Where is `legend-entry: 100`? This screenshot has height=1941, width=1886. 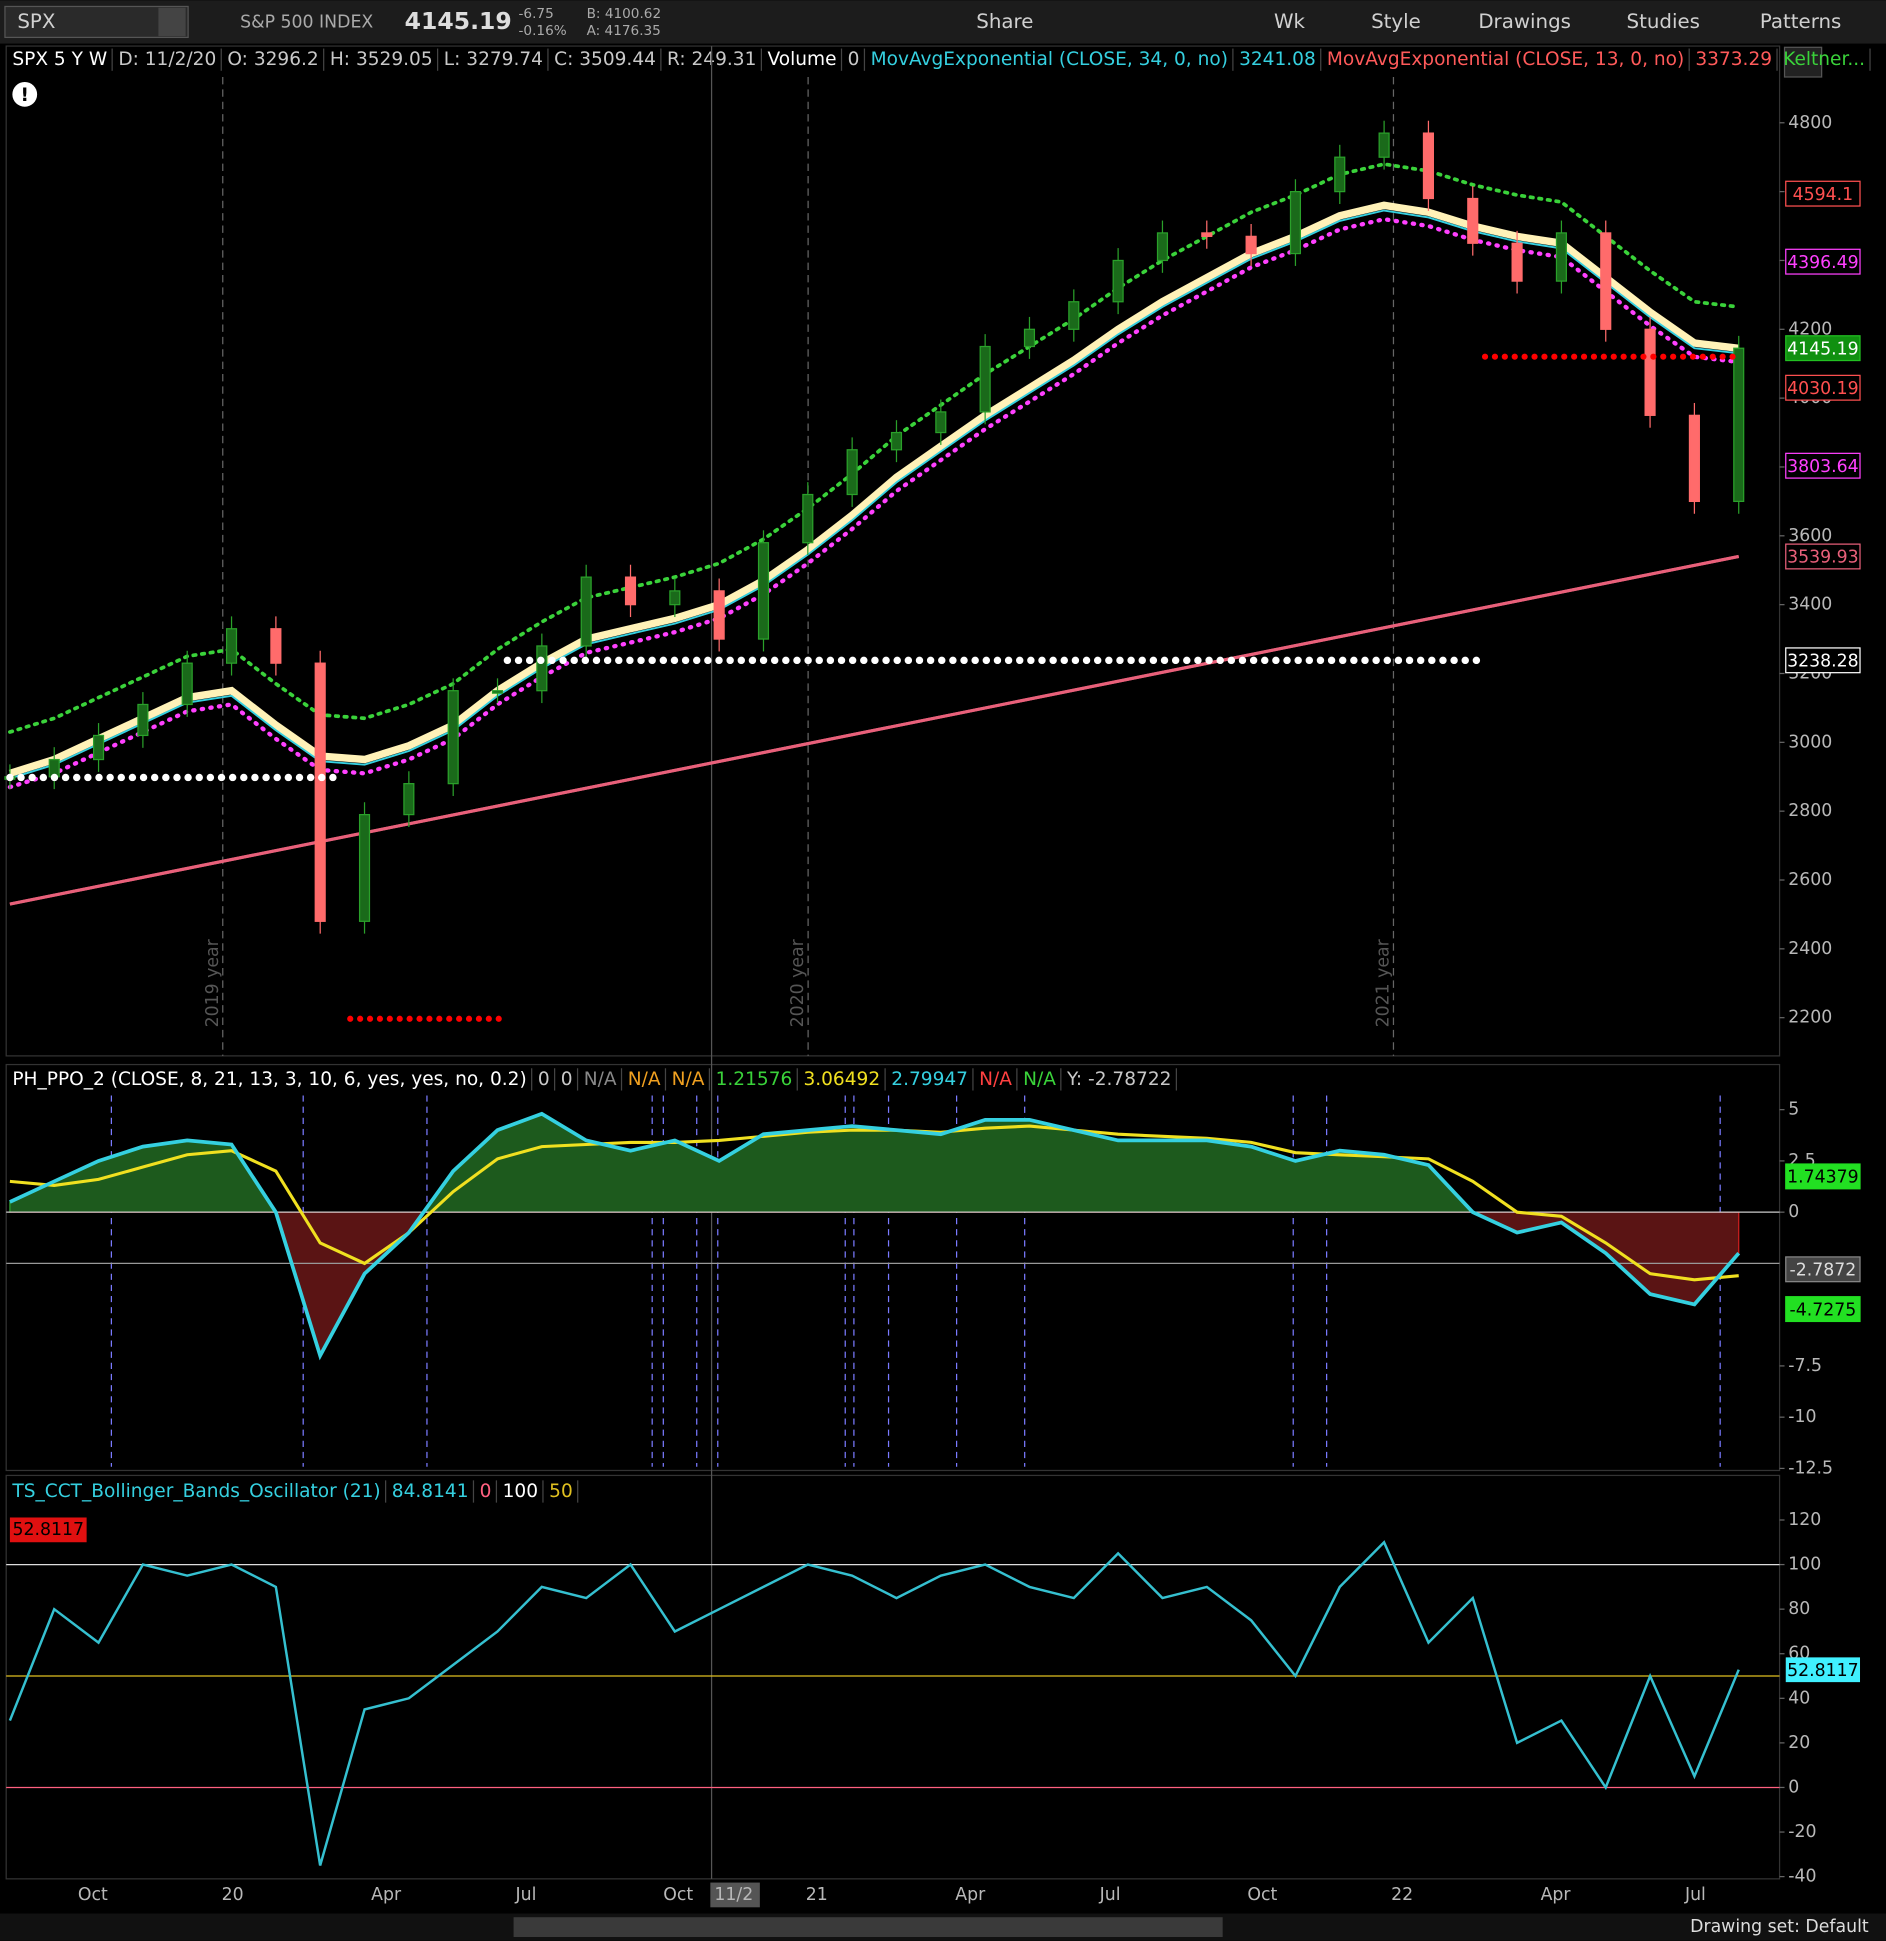
legend-entry: 100 is located at coordinates (520, 1491).